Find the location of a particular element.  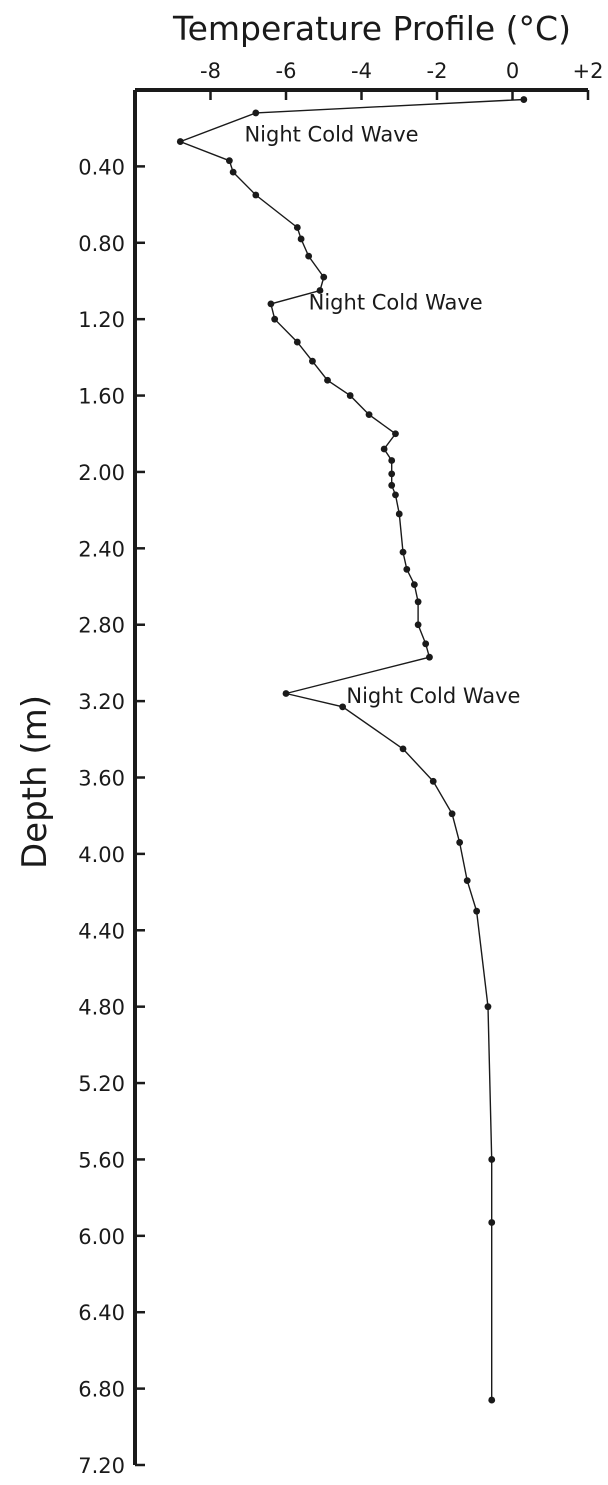

x-tick-label: -2 is located at coordinates (437, 71).